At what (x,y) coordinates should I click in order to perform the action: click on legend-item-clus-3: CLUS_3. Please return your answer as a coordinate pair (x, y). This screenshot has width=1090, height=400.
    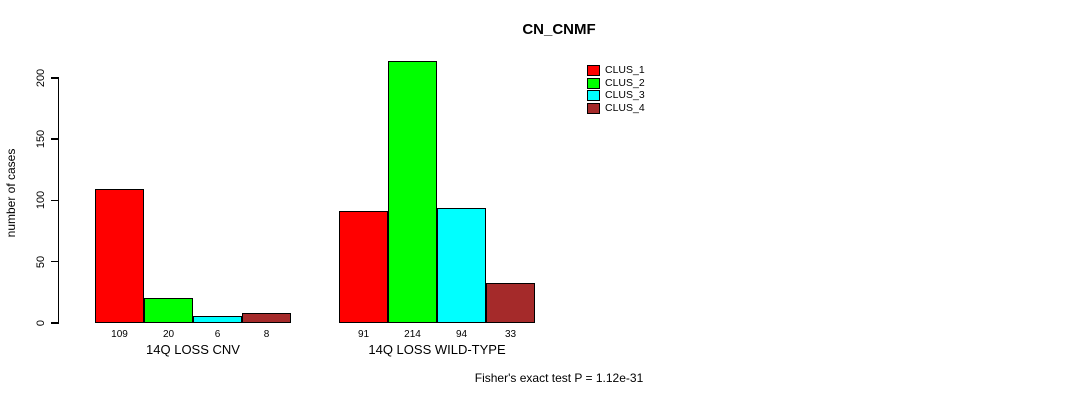
    Looking at the image, I should click on (616, 95).